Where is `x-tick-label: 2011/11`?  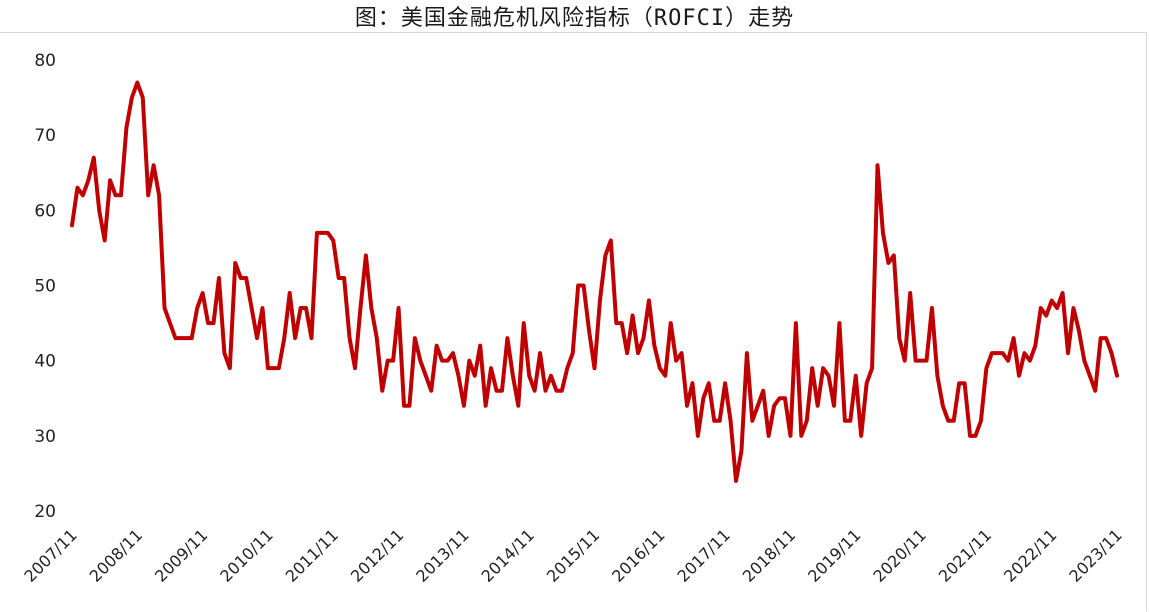
x-tick-label: 2011/11 is located at coordinates (312, 555).